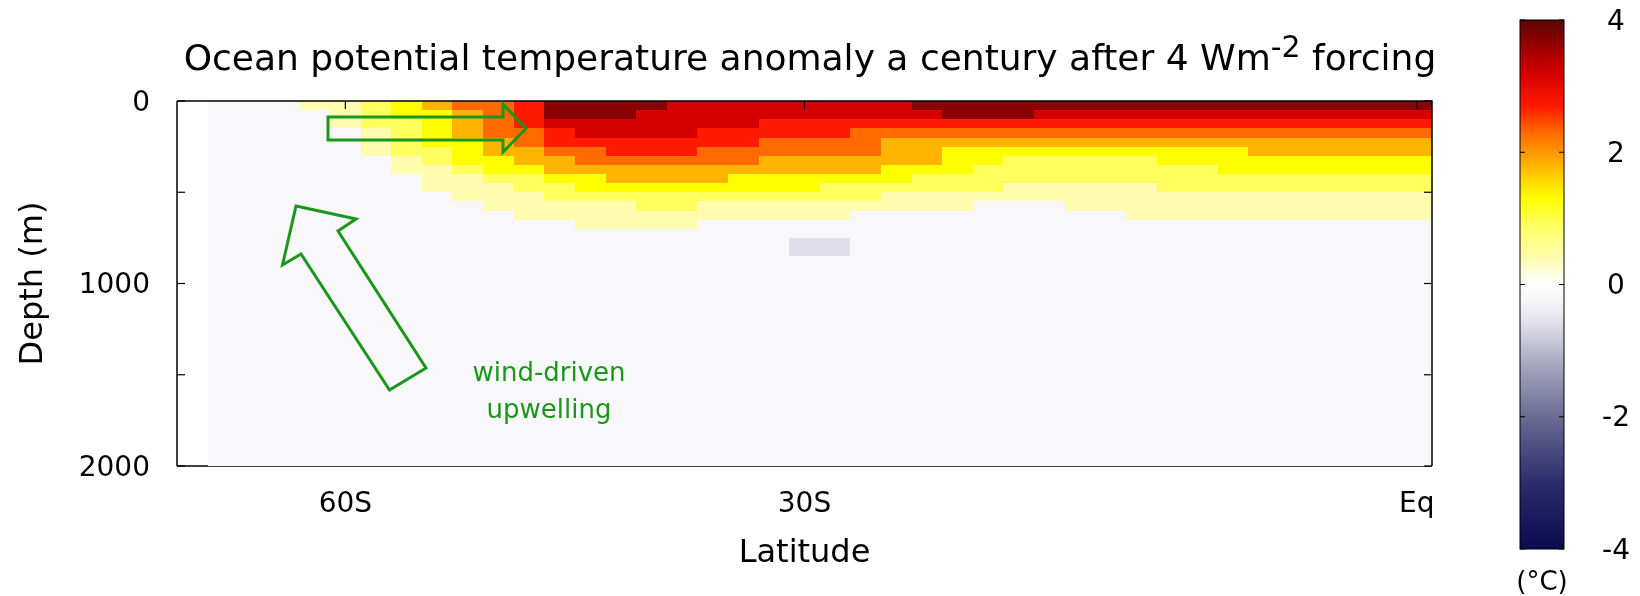 This screenshot has height=596, width=1640. What do you see at coordinates (114, 466) in the screenshot?
I see `y-tick-label: 2000` at bounding box center [114, 466].